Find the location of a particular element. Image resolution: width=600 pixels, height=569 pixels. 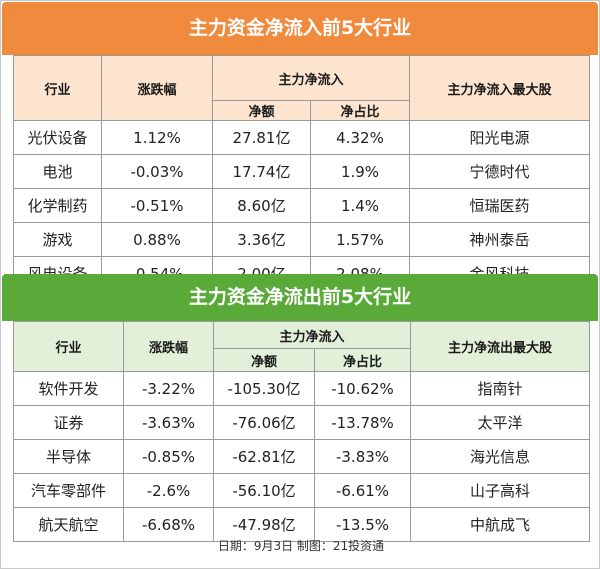

top-stock-cell: 太平洋 is located at coordinates (500, 422).